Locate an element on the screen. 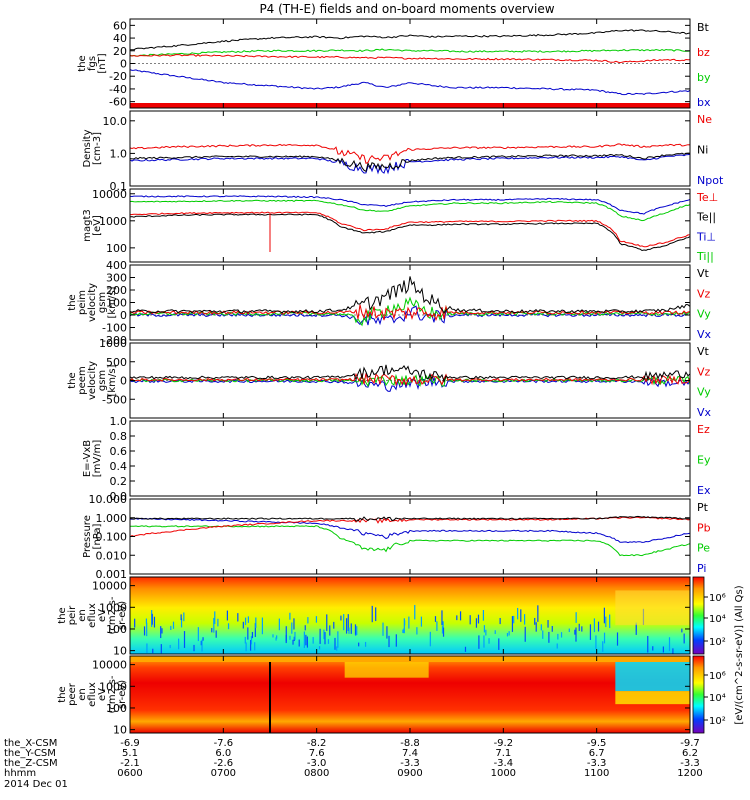  xaxis-value-x: -9.2 is located at coordinates (504, 743).